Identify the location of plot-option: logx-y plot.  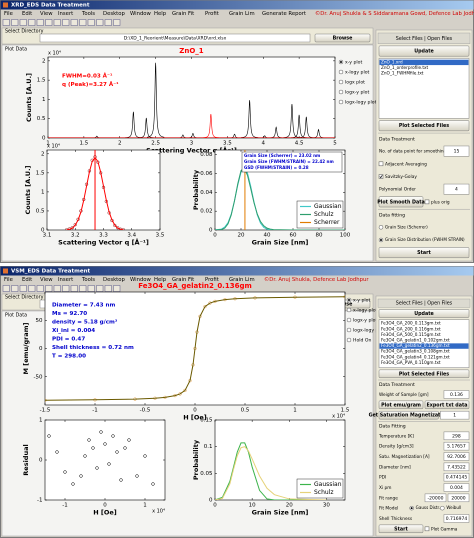
(357, 93).